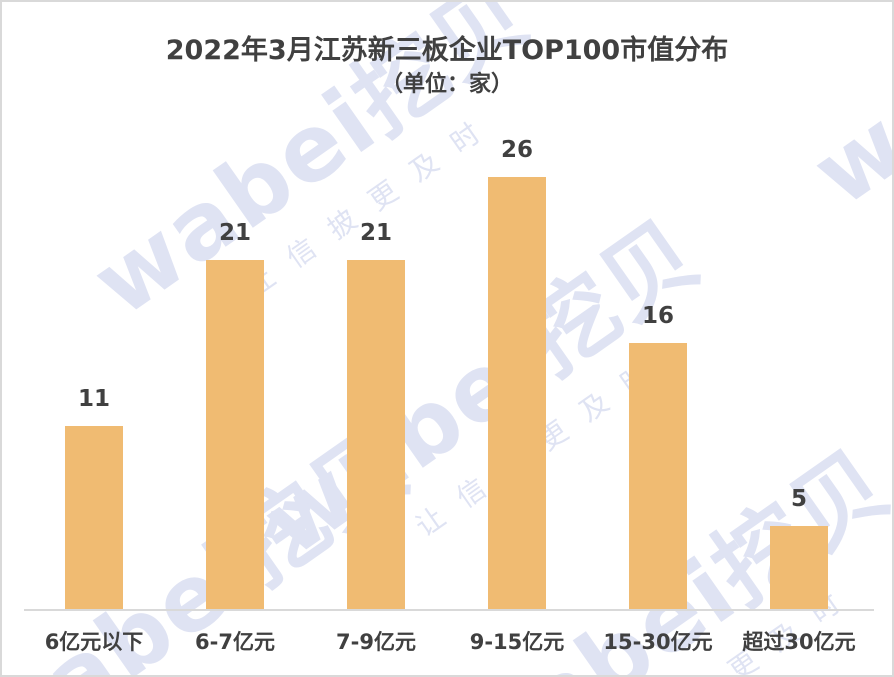  Describe the element at coordinates (517, 642) in the screenshot. I see `x-tick-label: 9-15亿元` at that location.